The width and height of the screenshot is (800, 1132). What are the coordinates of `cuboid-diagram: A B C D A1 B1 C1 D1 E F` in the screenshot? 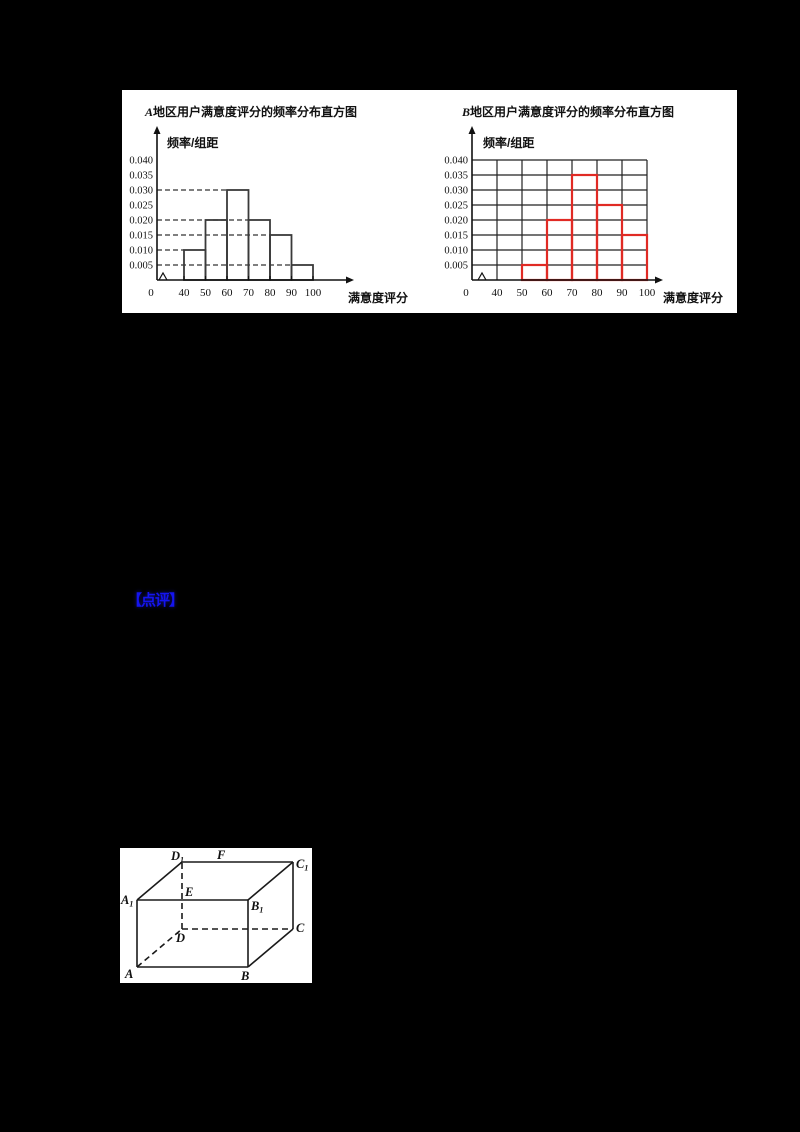 It's located at (214, 915).